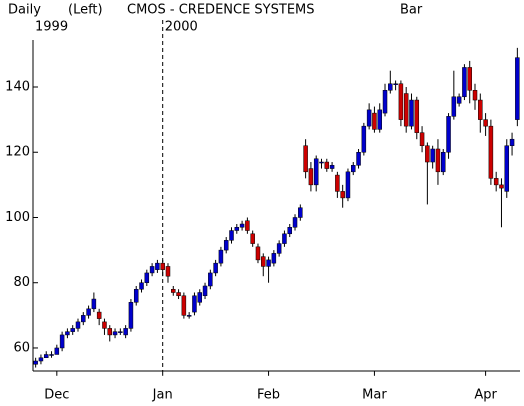 The width and height of the screenshot is (524, 406). Describe the element at coordinates (21, 282) in the screenshot. I see `y-tick-label: 80` at that location.